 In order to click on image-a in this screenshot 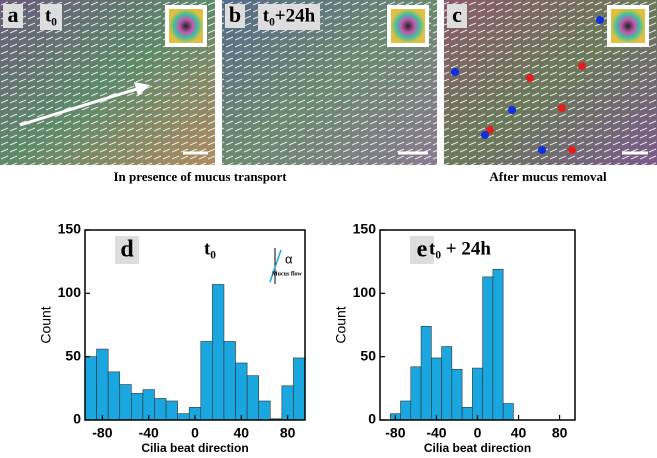, I will do `click(107, 82)`.